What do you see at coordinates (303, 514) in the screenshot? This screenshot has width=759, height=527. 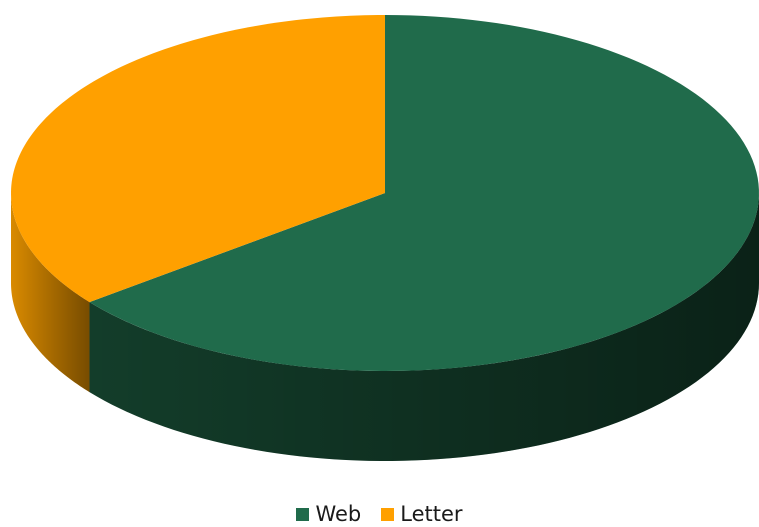 I see `legend-swatch-web` at bounding box center [303, 514].